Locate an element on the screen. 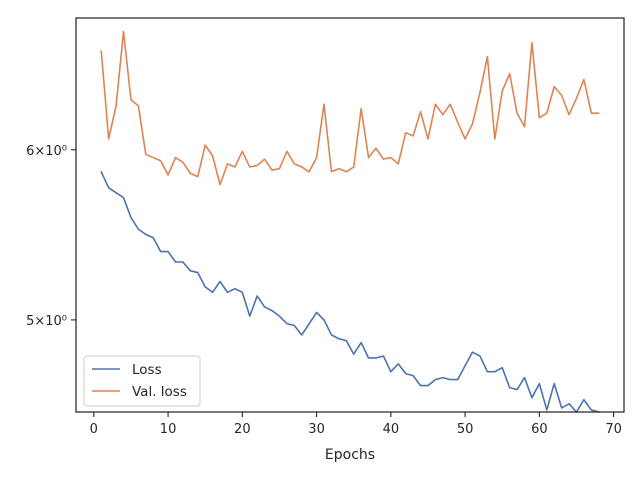 The width and height of the screenshot is (640, 480). x-tick-label: 30 is located at coordinates (316, 429).